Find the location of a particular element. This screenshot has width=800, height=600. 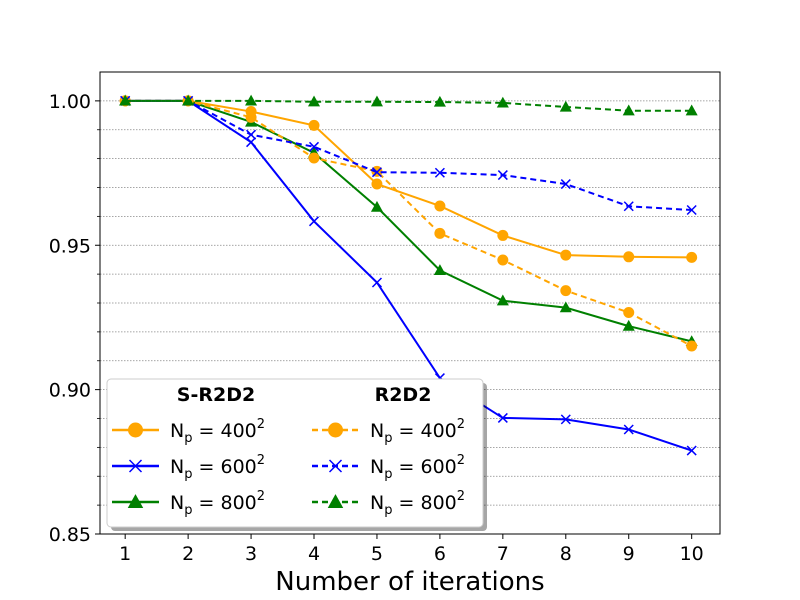

x-tick-label: 6 is located at coordinates (440, 554).